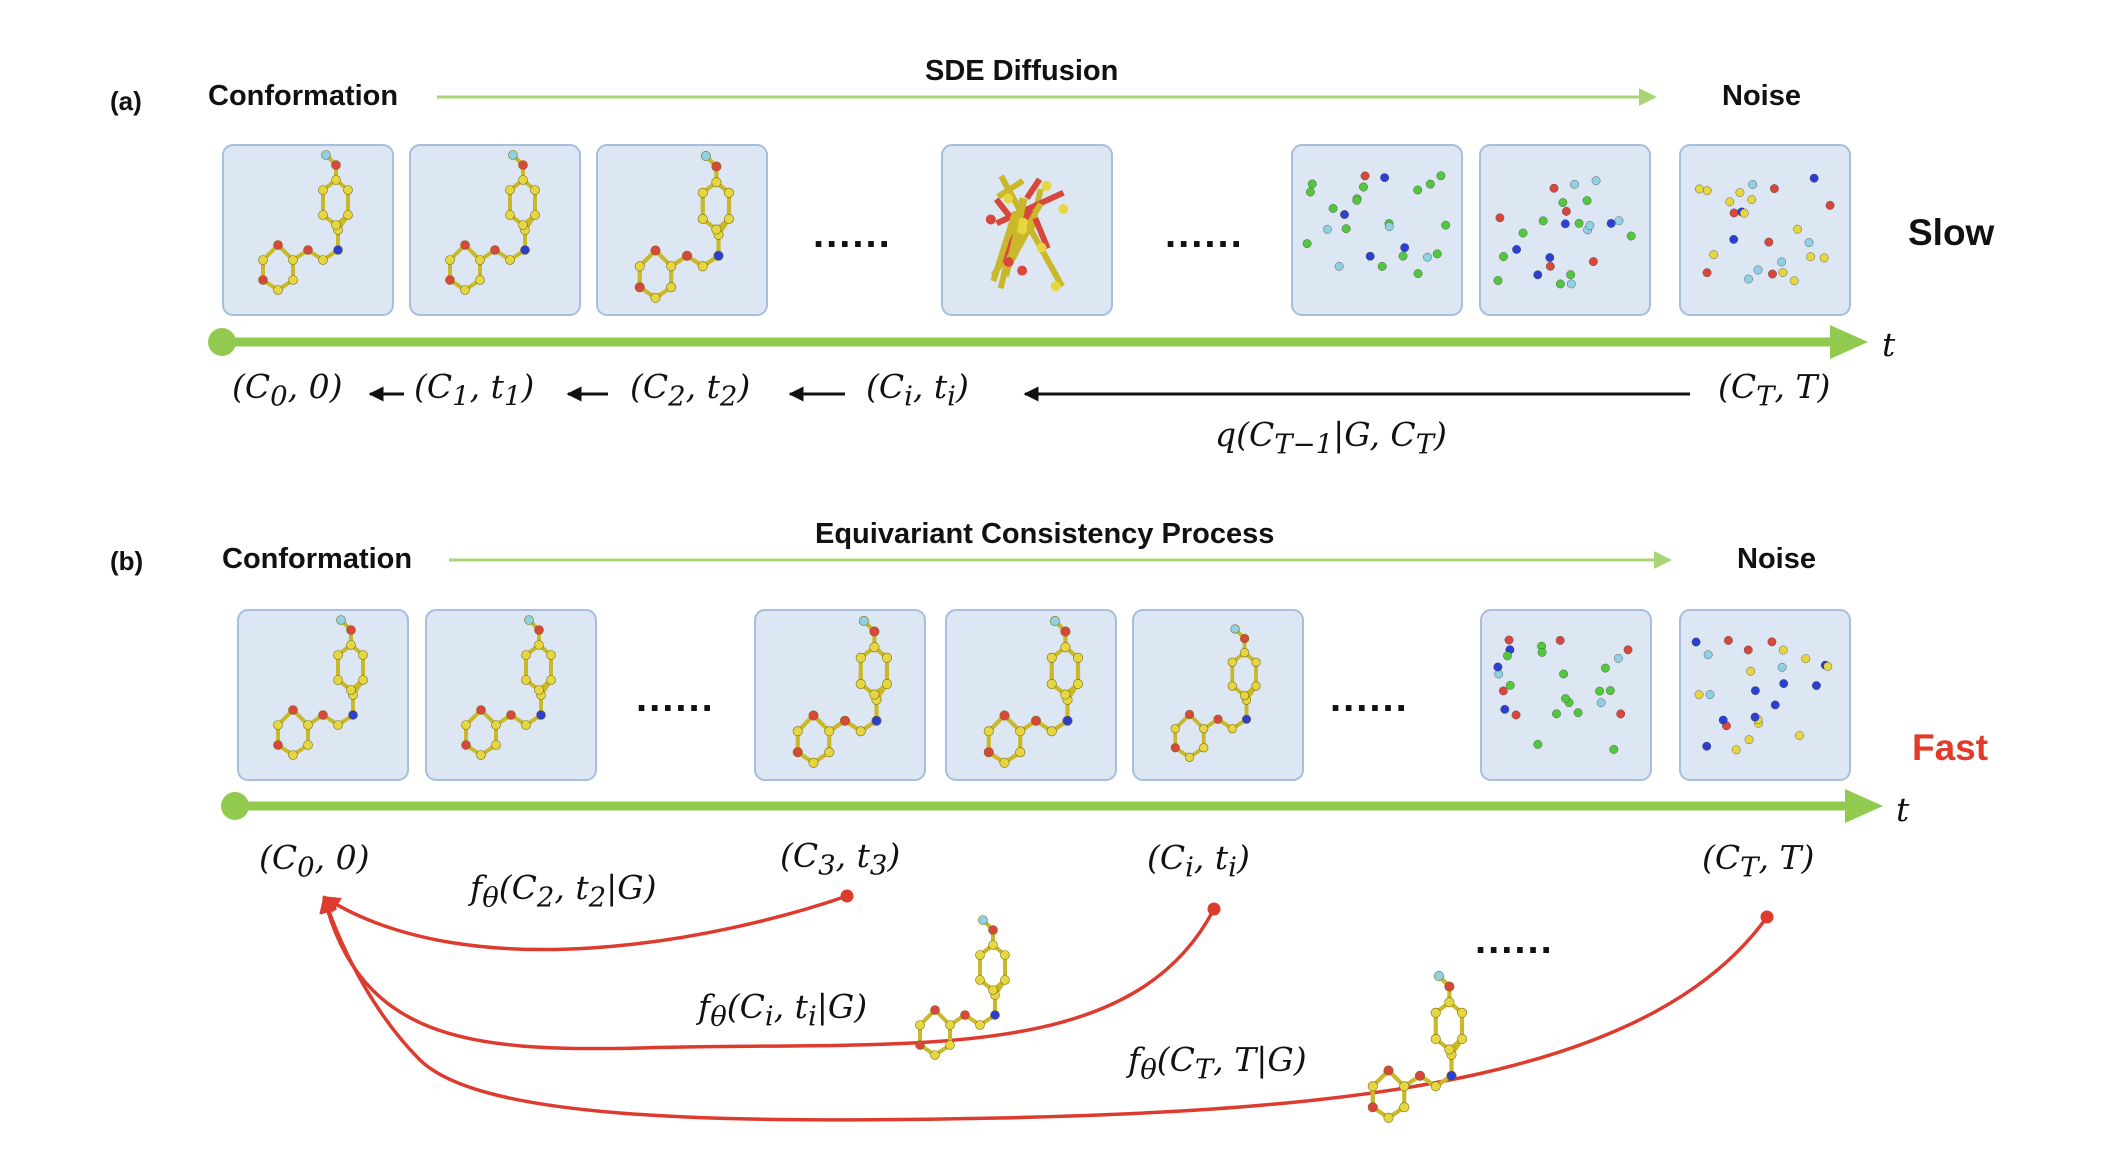 The width and height of the screenshot is (2114, 1154). I want to click on shortcut-arrow-from-ti, so click(767, 973).